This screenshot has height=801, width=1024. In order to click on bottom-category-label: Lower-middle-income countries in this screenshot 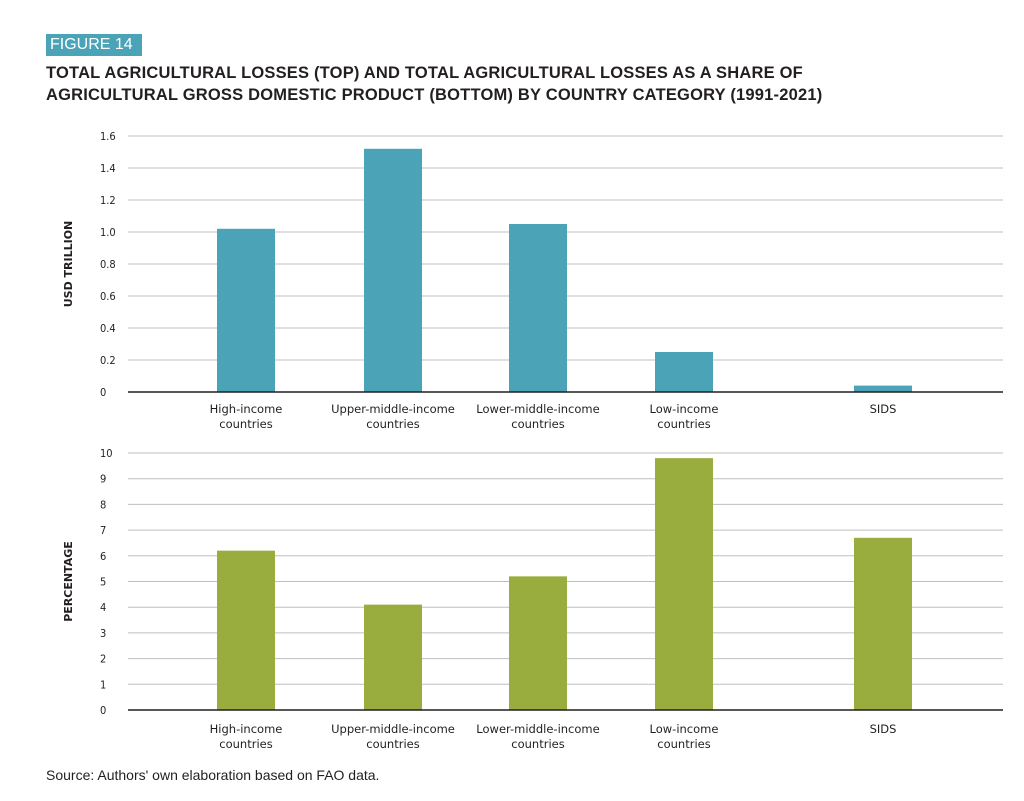, I will do `click(537, 736)`.